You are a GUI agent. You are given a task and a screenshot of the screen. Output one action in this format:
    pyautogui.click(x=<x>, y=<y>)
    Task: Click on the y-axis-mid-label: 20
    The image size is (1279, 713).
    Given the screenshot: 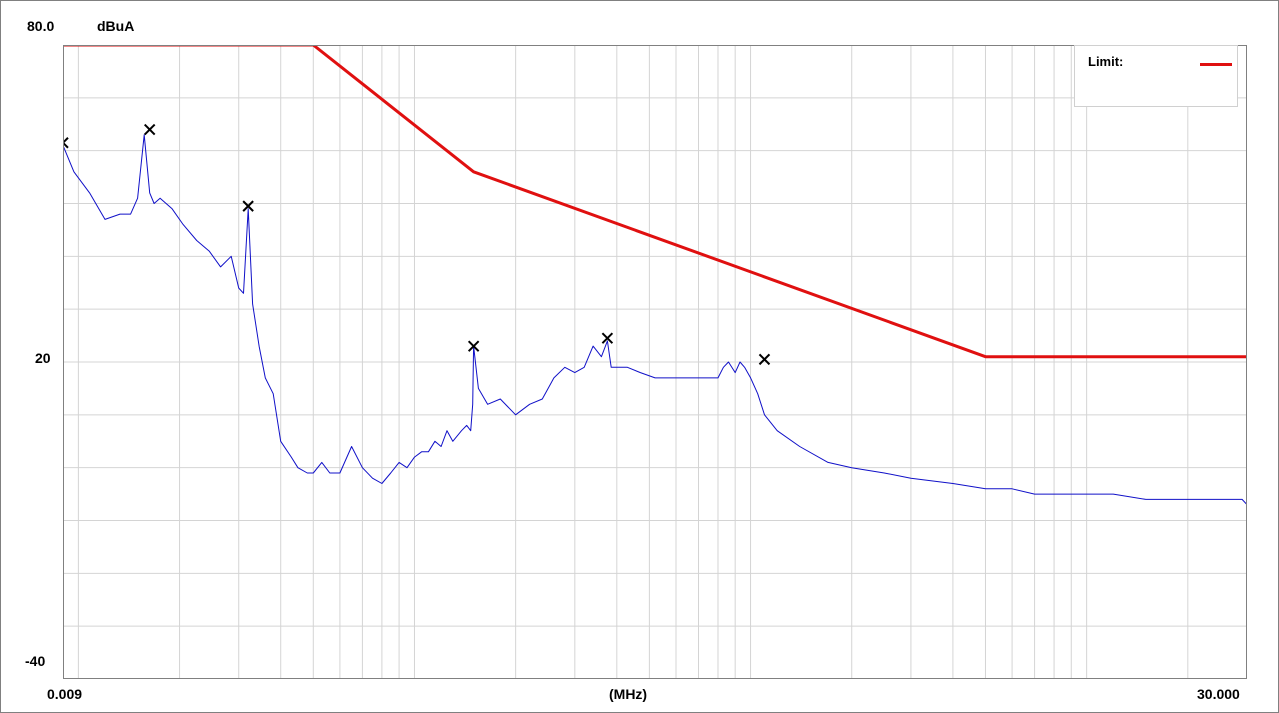 What is the action you would take?
    pyautogui.click(x=43, y=358)
    